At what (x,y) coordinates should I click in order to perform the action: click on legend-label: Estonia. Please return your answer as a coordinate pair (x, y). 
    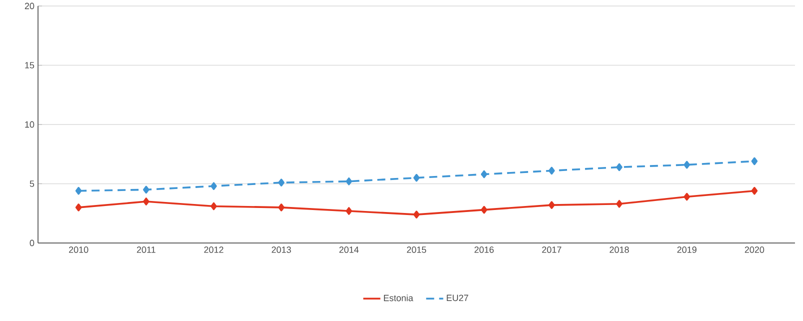
    Looking at the image, I should click on (399, 298).